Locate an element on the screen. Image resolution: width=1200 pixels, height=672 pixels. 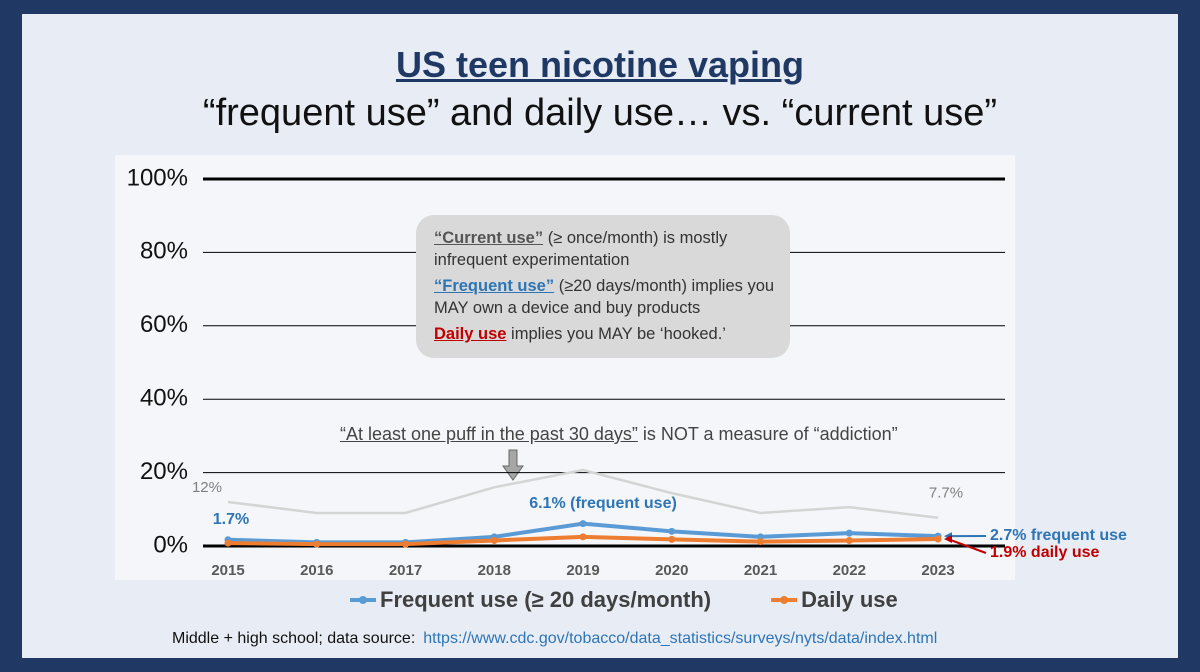
value-label: 1.7% is located at coordinates (231, 519).